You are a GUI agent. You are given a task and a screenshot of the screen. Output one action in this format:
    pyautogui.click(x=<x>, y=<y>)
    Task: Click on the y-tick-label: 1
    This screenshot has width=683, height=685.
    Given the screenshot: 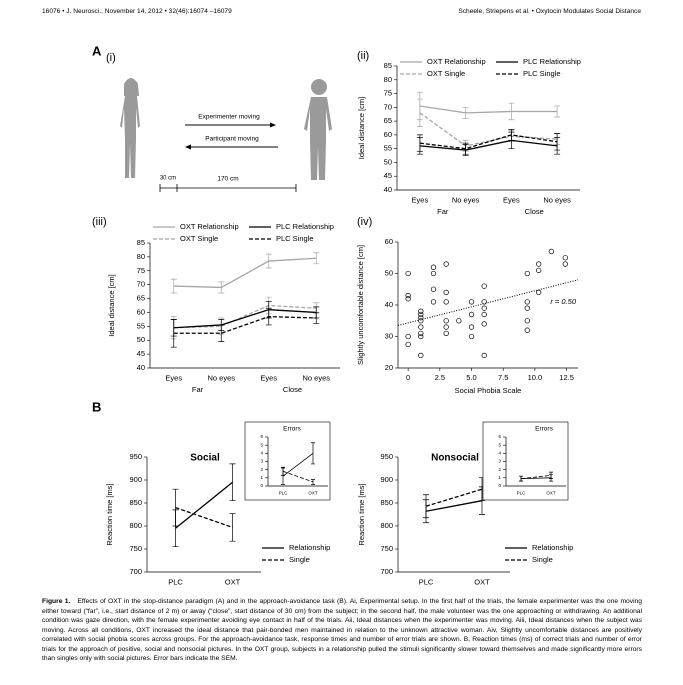 What is the action you would take?
    pyautogui.click(x=499, y=477)
    